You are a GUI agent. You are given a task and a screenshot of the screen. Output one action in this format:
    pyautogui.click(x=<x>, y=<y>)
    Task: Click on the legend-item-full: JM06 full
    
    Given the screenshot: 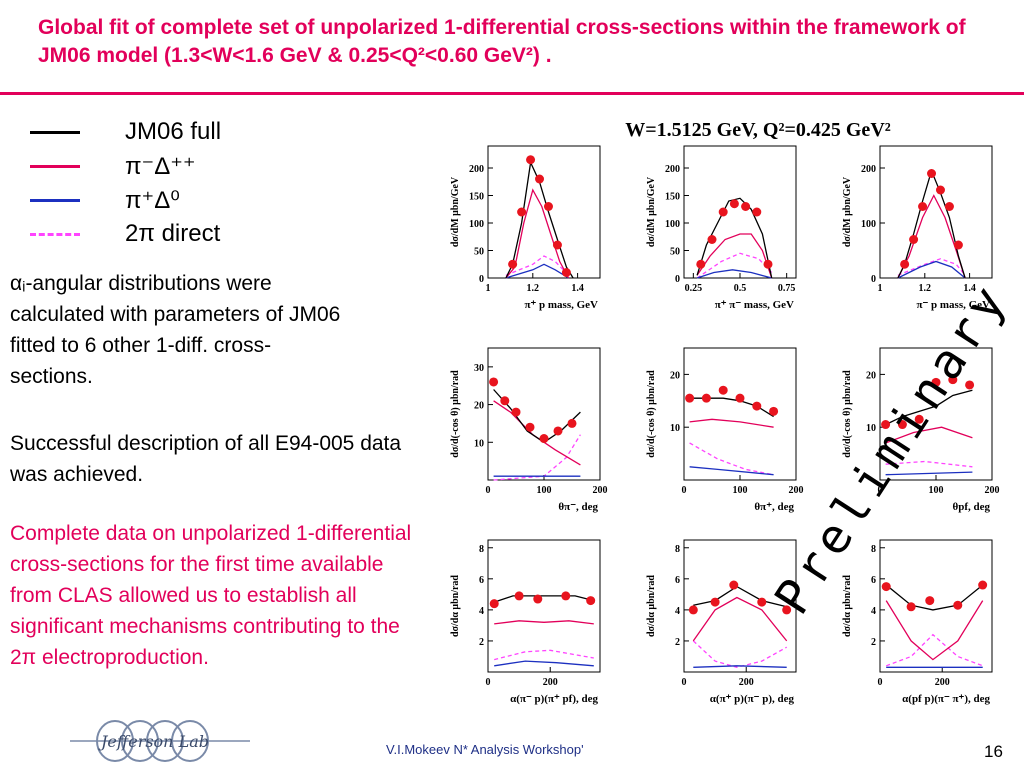 What is the action you would take?
    pyautogui.click(x=172, y=132)
    